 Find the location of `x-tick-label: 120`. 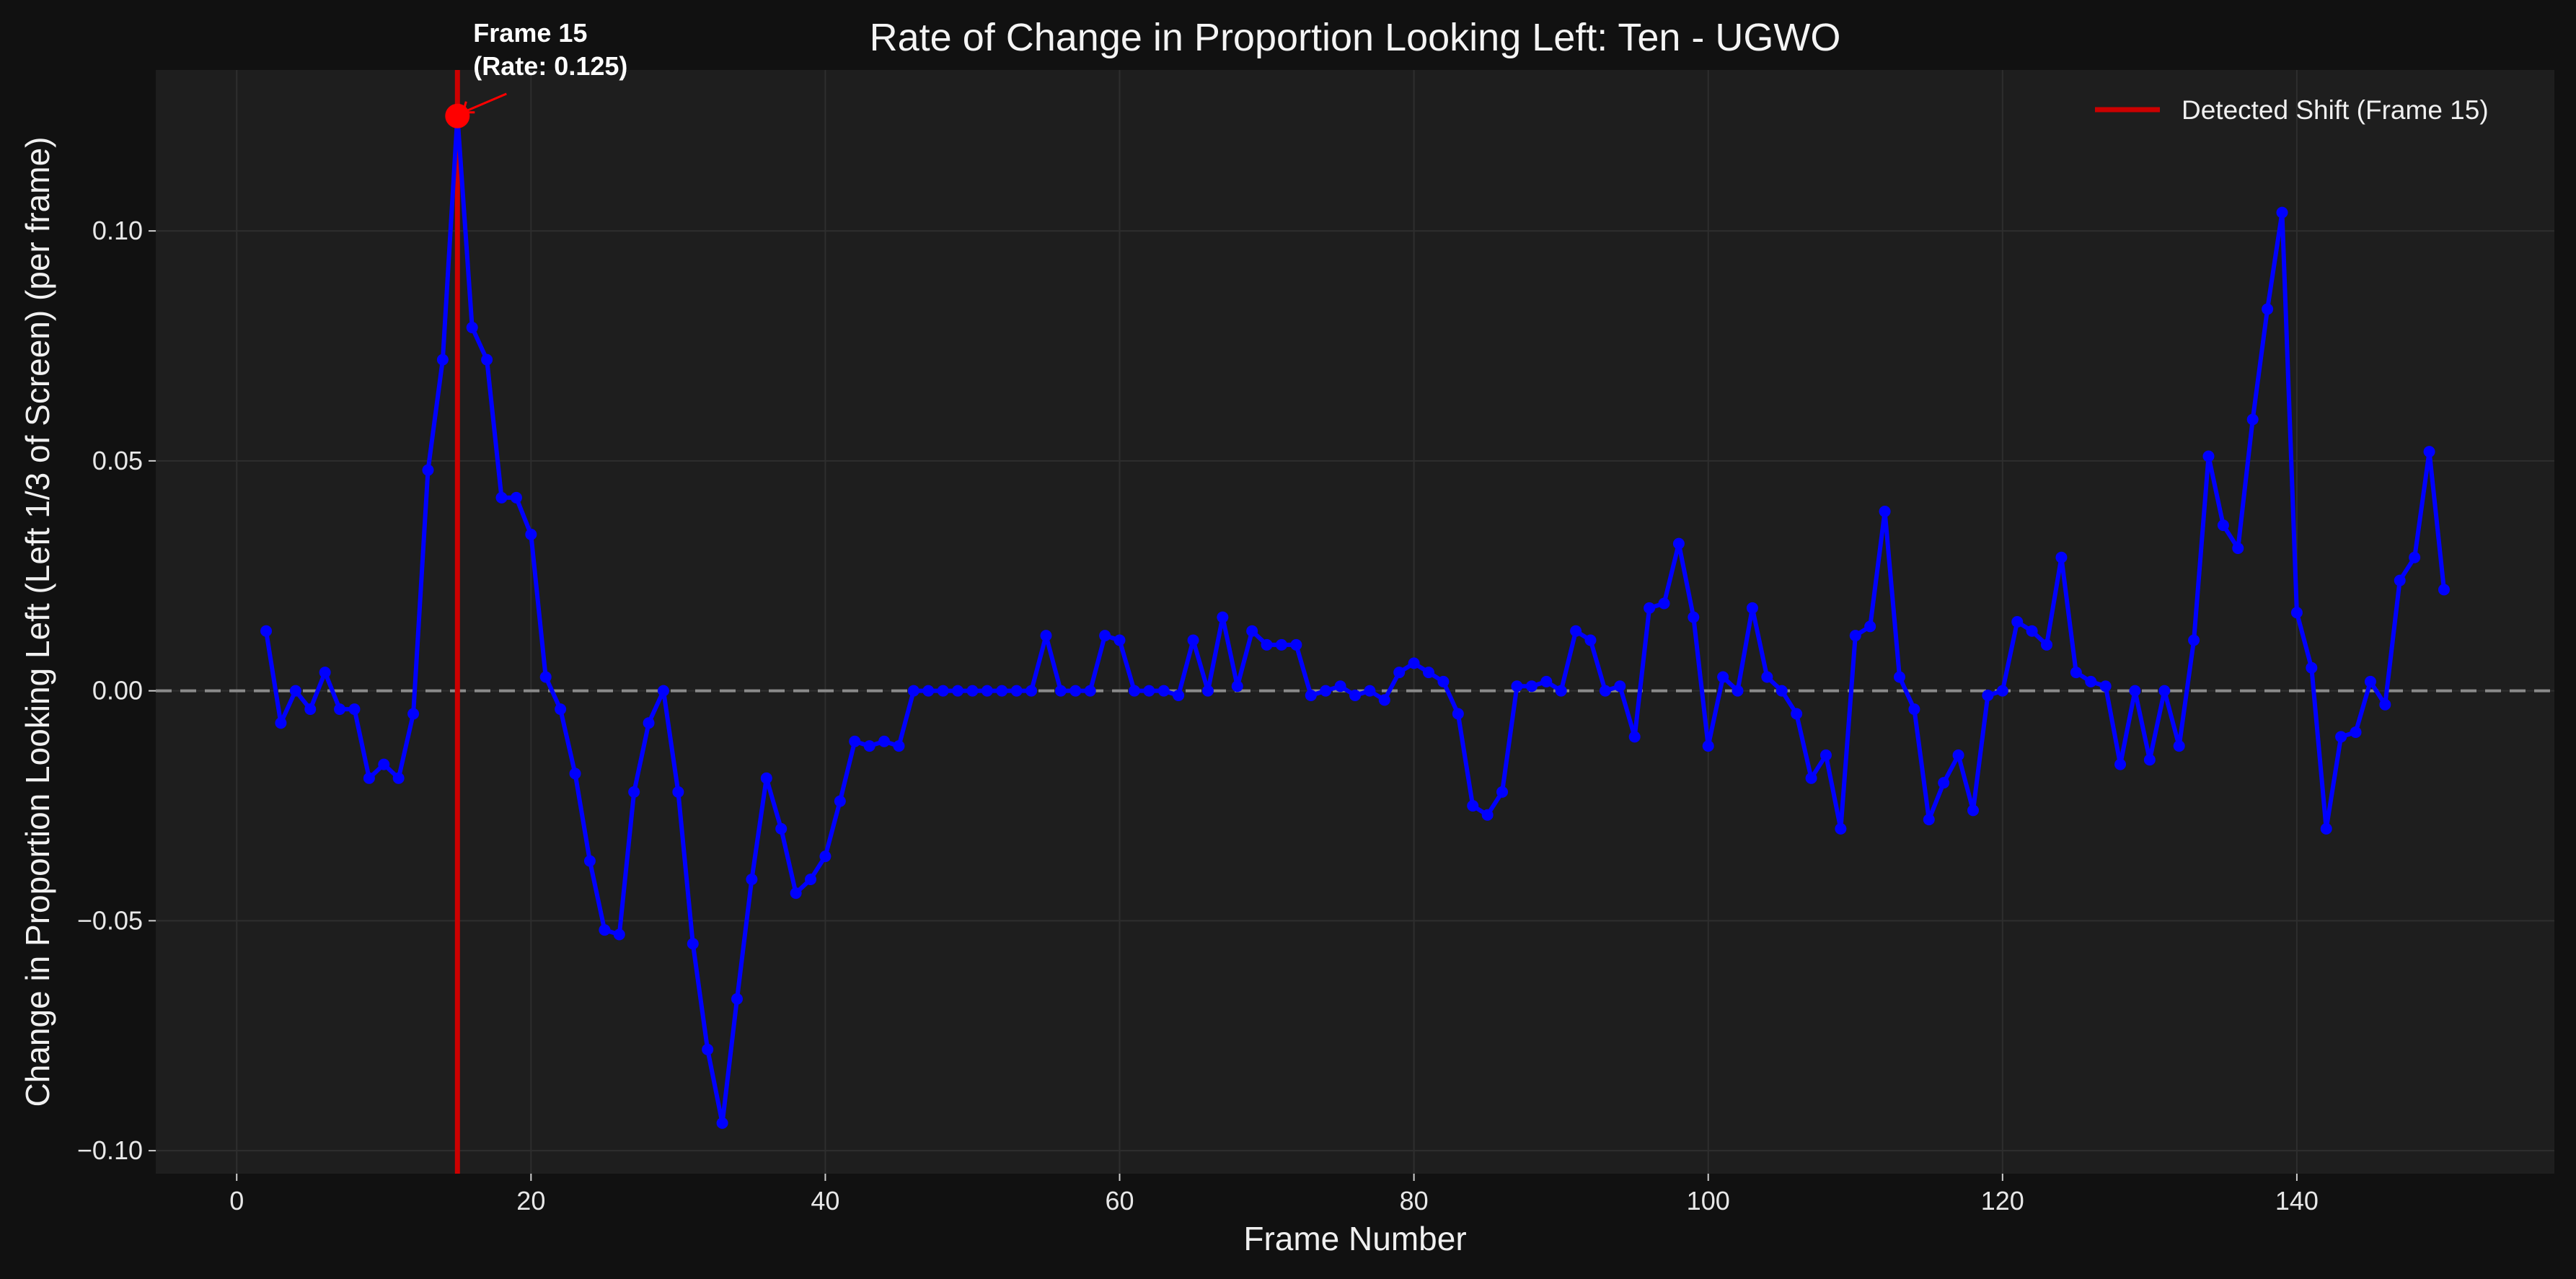

x-tick-label: 120 is located at coordinates (2002, 1201).